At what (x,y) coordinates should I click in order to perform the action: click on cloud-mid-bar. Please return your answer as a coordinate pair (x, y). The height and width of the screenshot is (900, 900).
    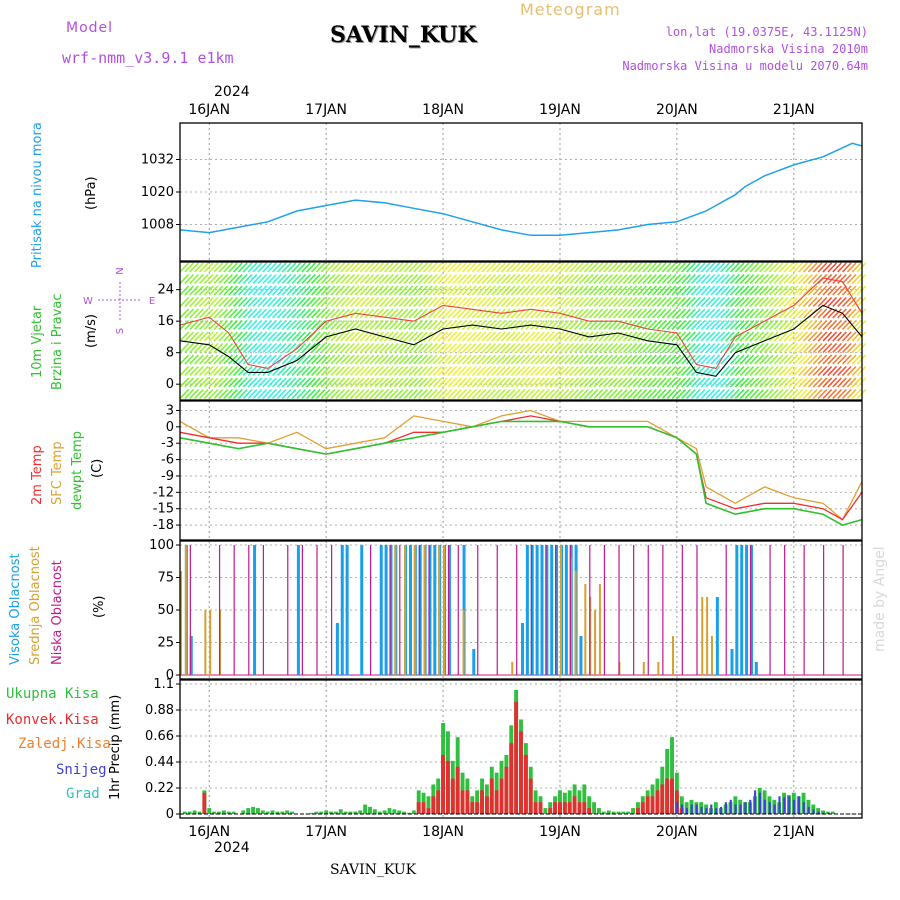
    Looking at the image, I should click on (560, 610).